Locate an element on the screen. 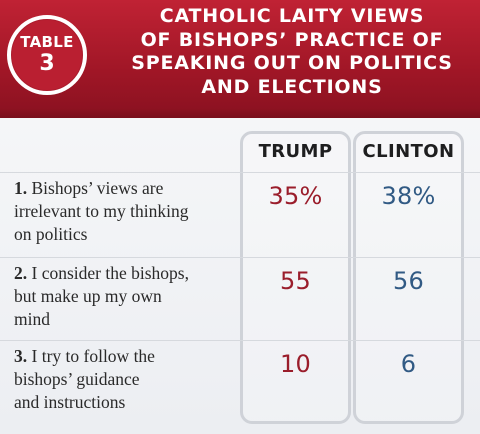 The image size is (480, 434). title-line: SPEAKING OUT ON POLITICS is located at coordinates (292, 63).